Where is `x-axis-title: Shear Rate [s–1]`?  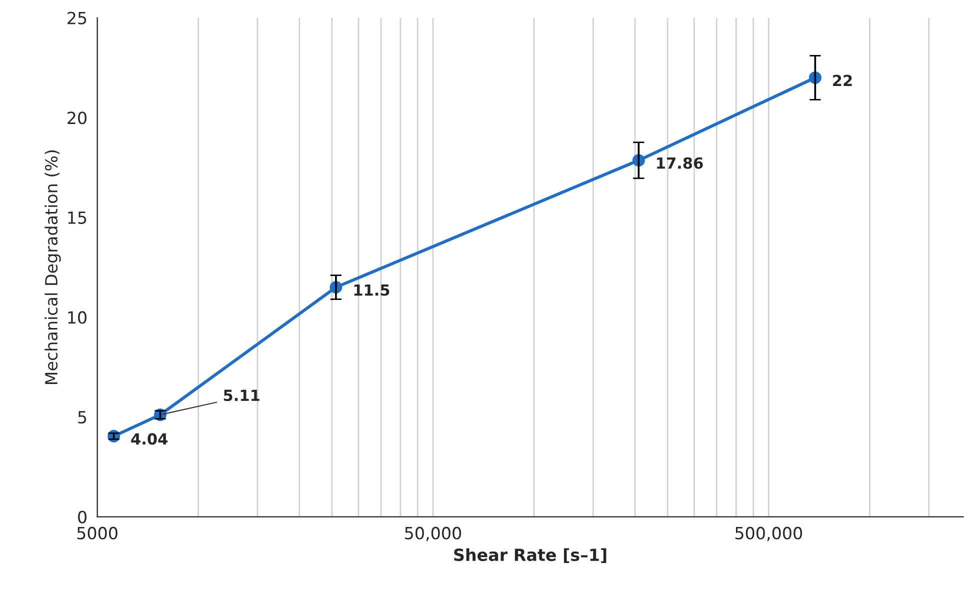 x-axis-title: Shear Rate [s–1] is located at coordinates (530, 556).